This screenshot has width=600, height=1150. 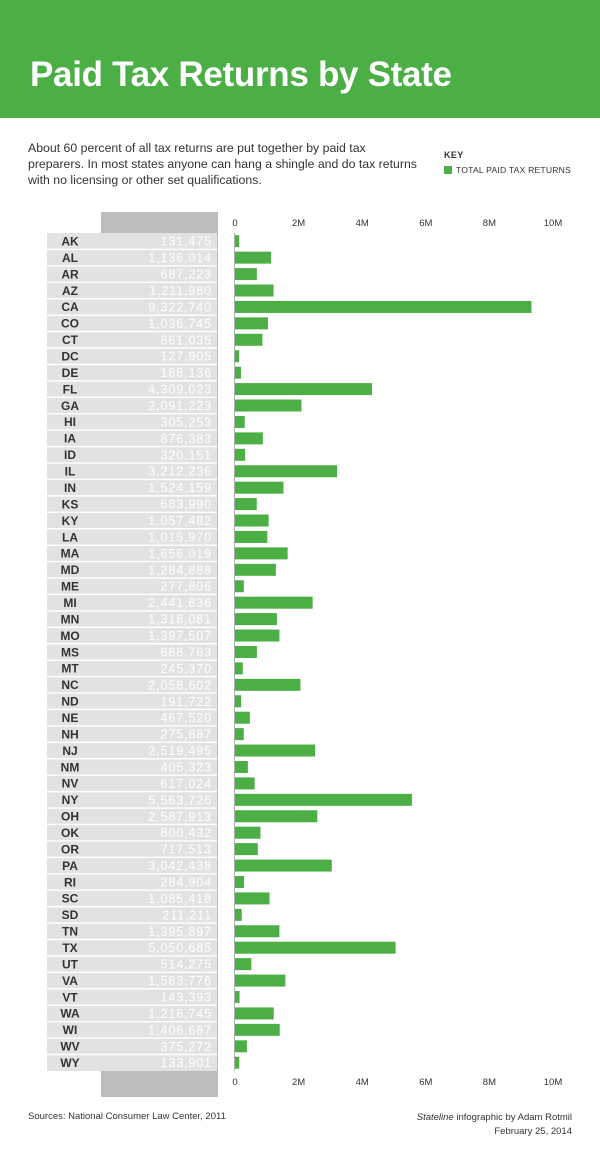 What do you see at coordinates (70, 554) in the screenshot?
I see `state-label: MA` at bounding box center [70, 554].